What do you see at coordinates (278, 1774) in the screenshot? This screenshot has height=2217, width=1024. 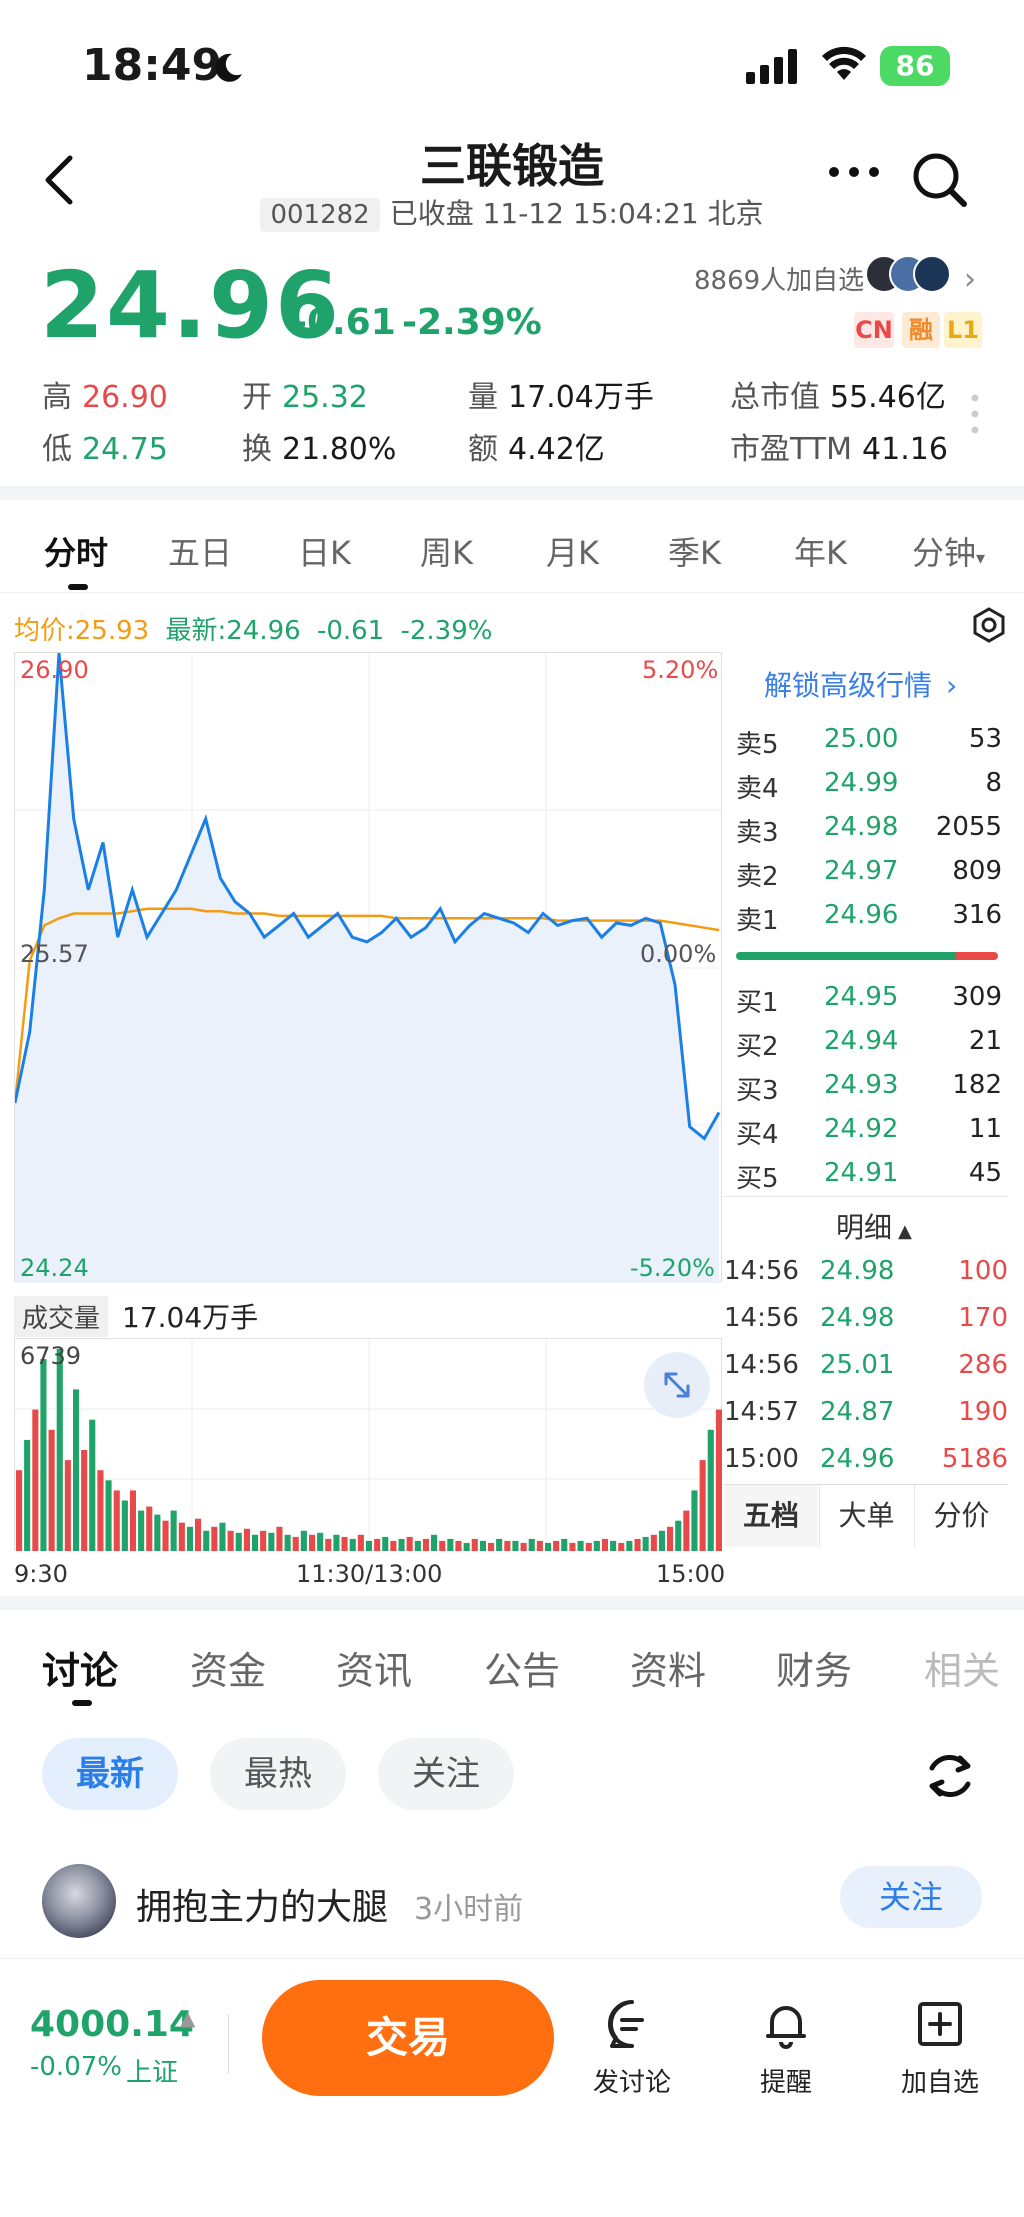 I see `filter-hottest: 最热` at bounding box center [278, 1774].